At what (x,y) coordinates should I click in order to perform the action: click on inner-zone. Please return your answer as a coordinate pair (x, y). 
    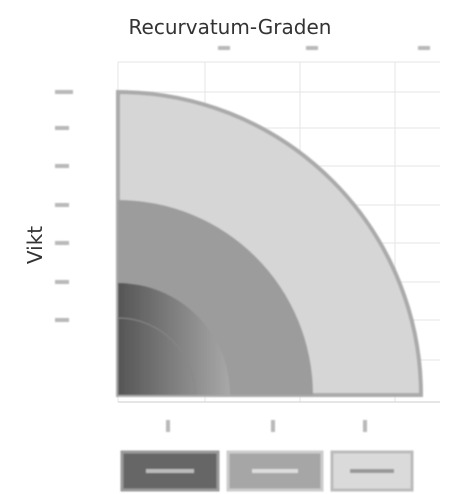
    Looking at the image, I should click on (174, 339).